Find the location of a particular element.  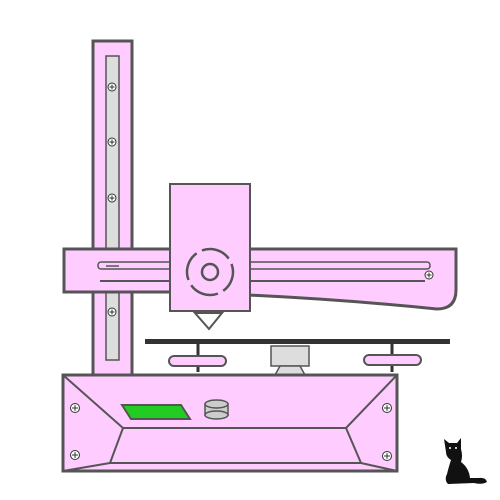

base-front-panel is located at coordinates (235, 445).